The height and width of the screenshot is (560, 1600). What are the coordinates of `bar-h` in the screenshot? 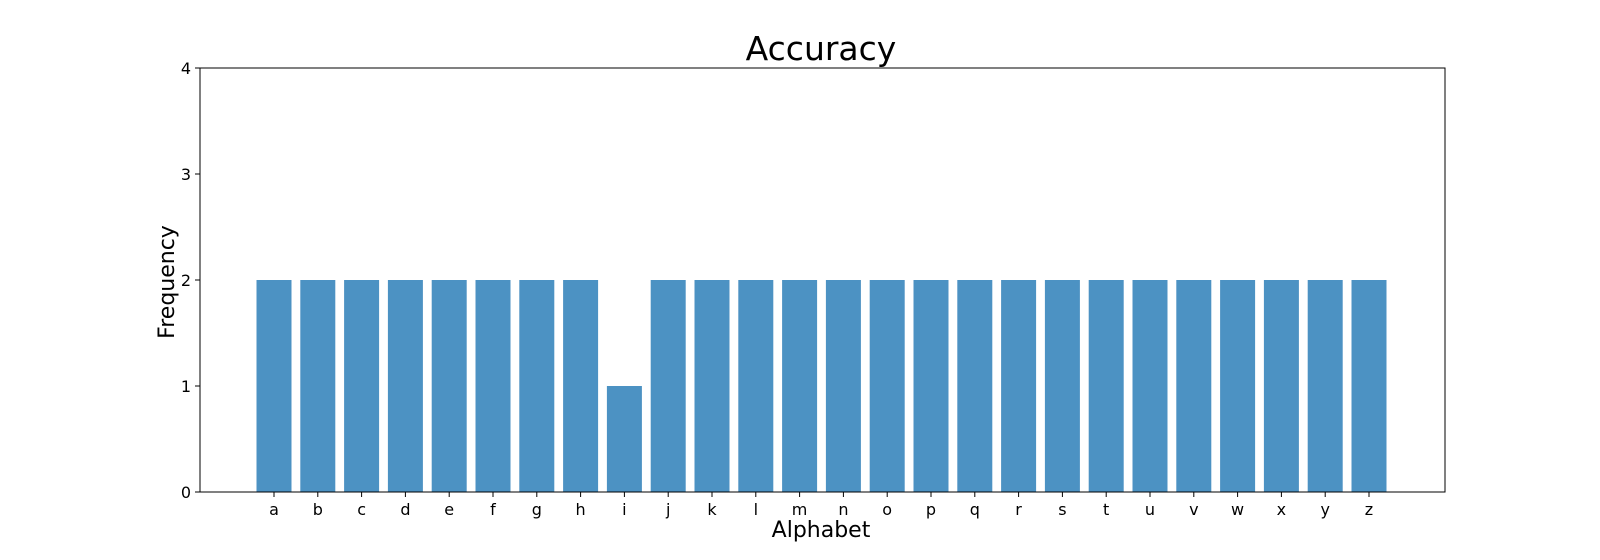 It's located at (581, 386).